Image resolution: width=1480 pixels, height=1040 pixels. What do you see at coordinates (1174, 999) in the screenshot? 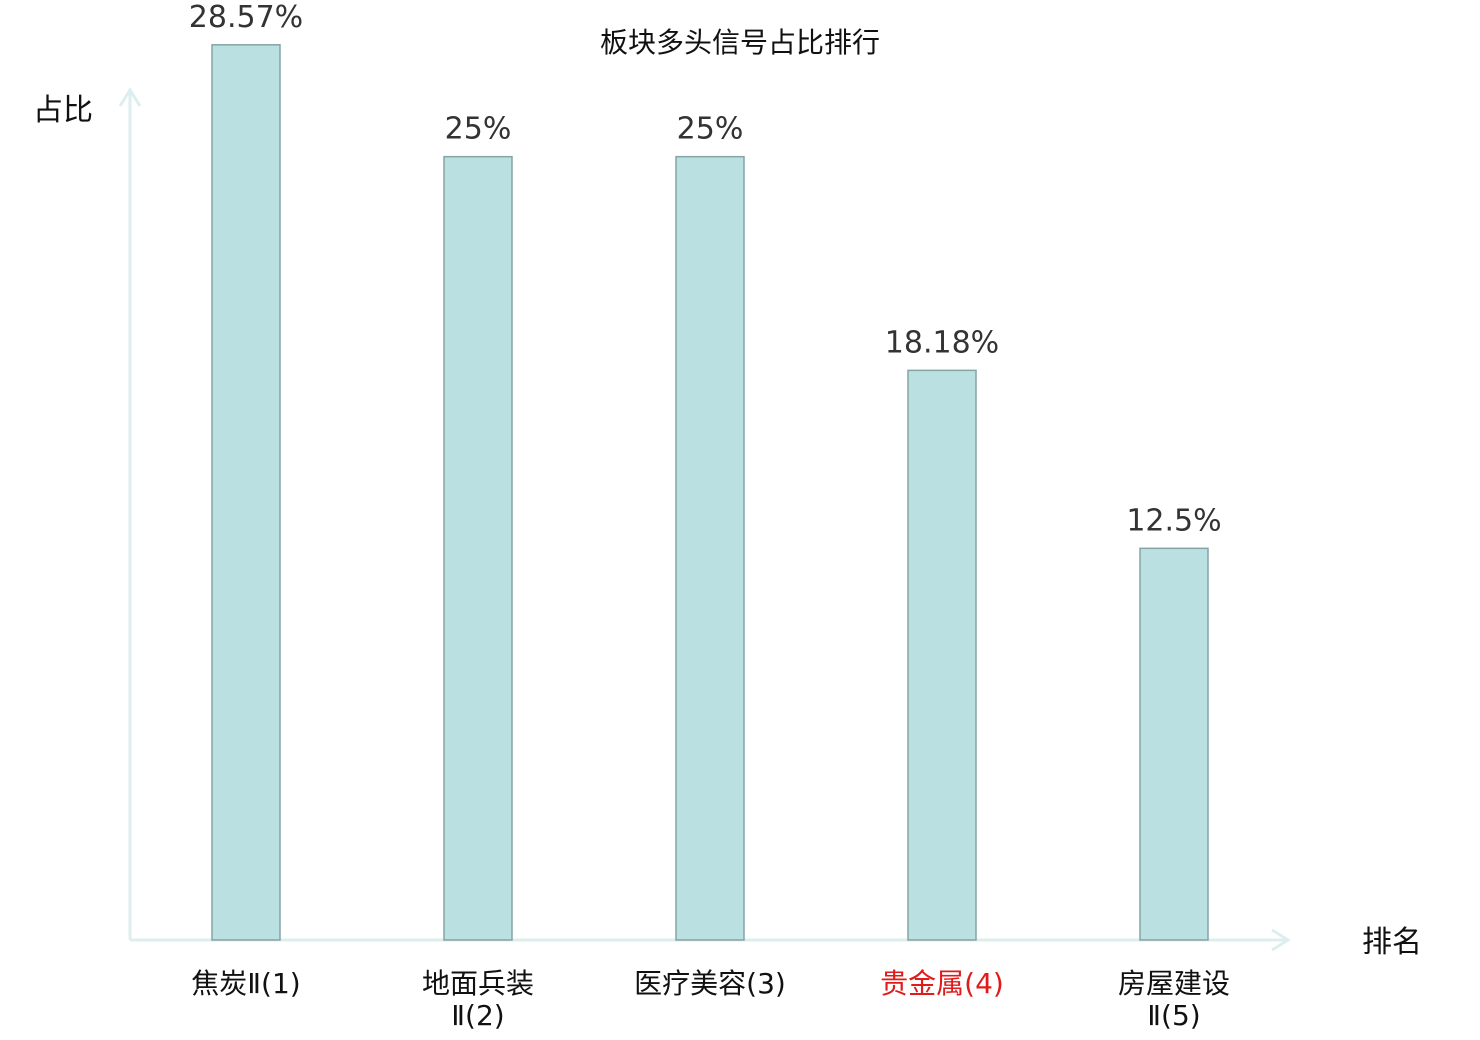
I see `category-label-5: 房屋建设 Ⅱ(5)` at bounding box center [1174, 999].